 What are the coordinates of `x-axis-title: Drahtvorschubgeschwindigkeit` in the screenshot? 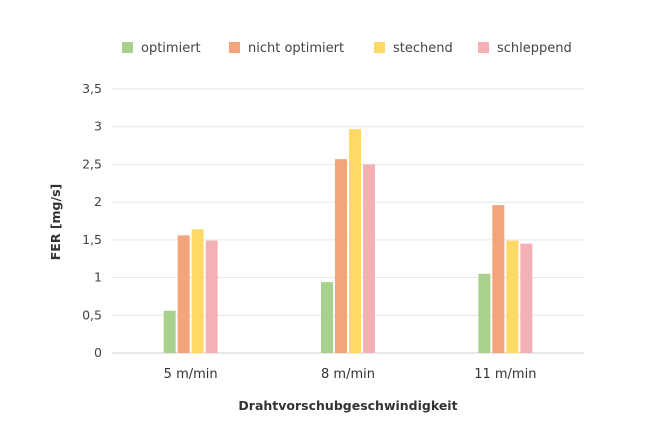 It's located at (347, 405).